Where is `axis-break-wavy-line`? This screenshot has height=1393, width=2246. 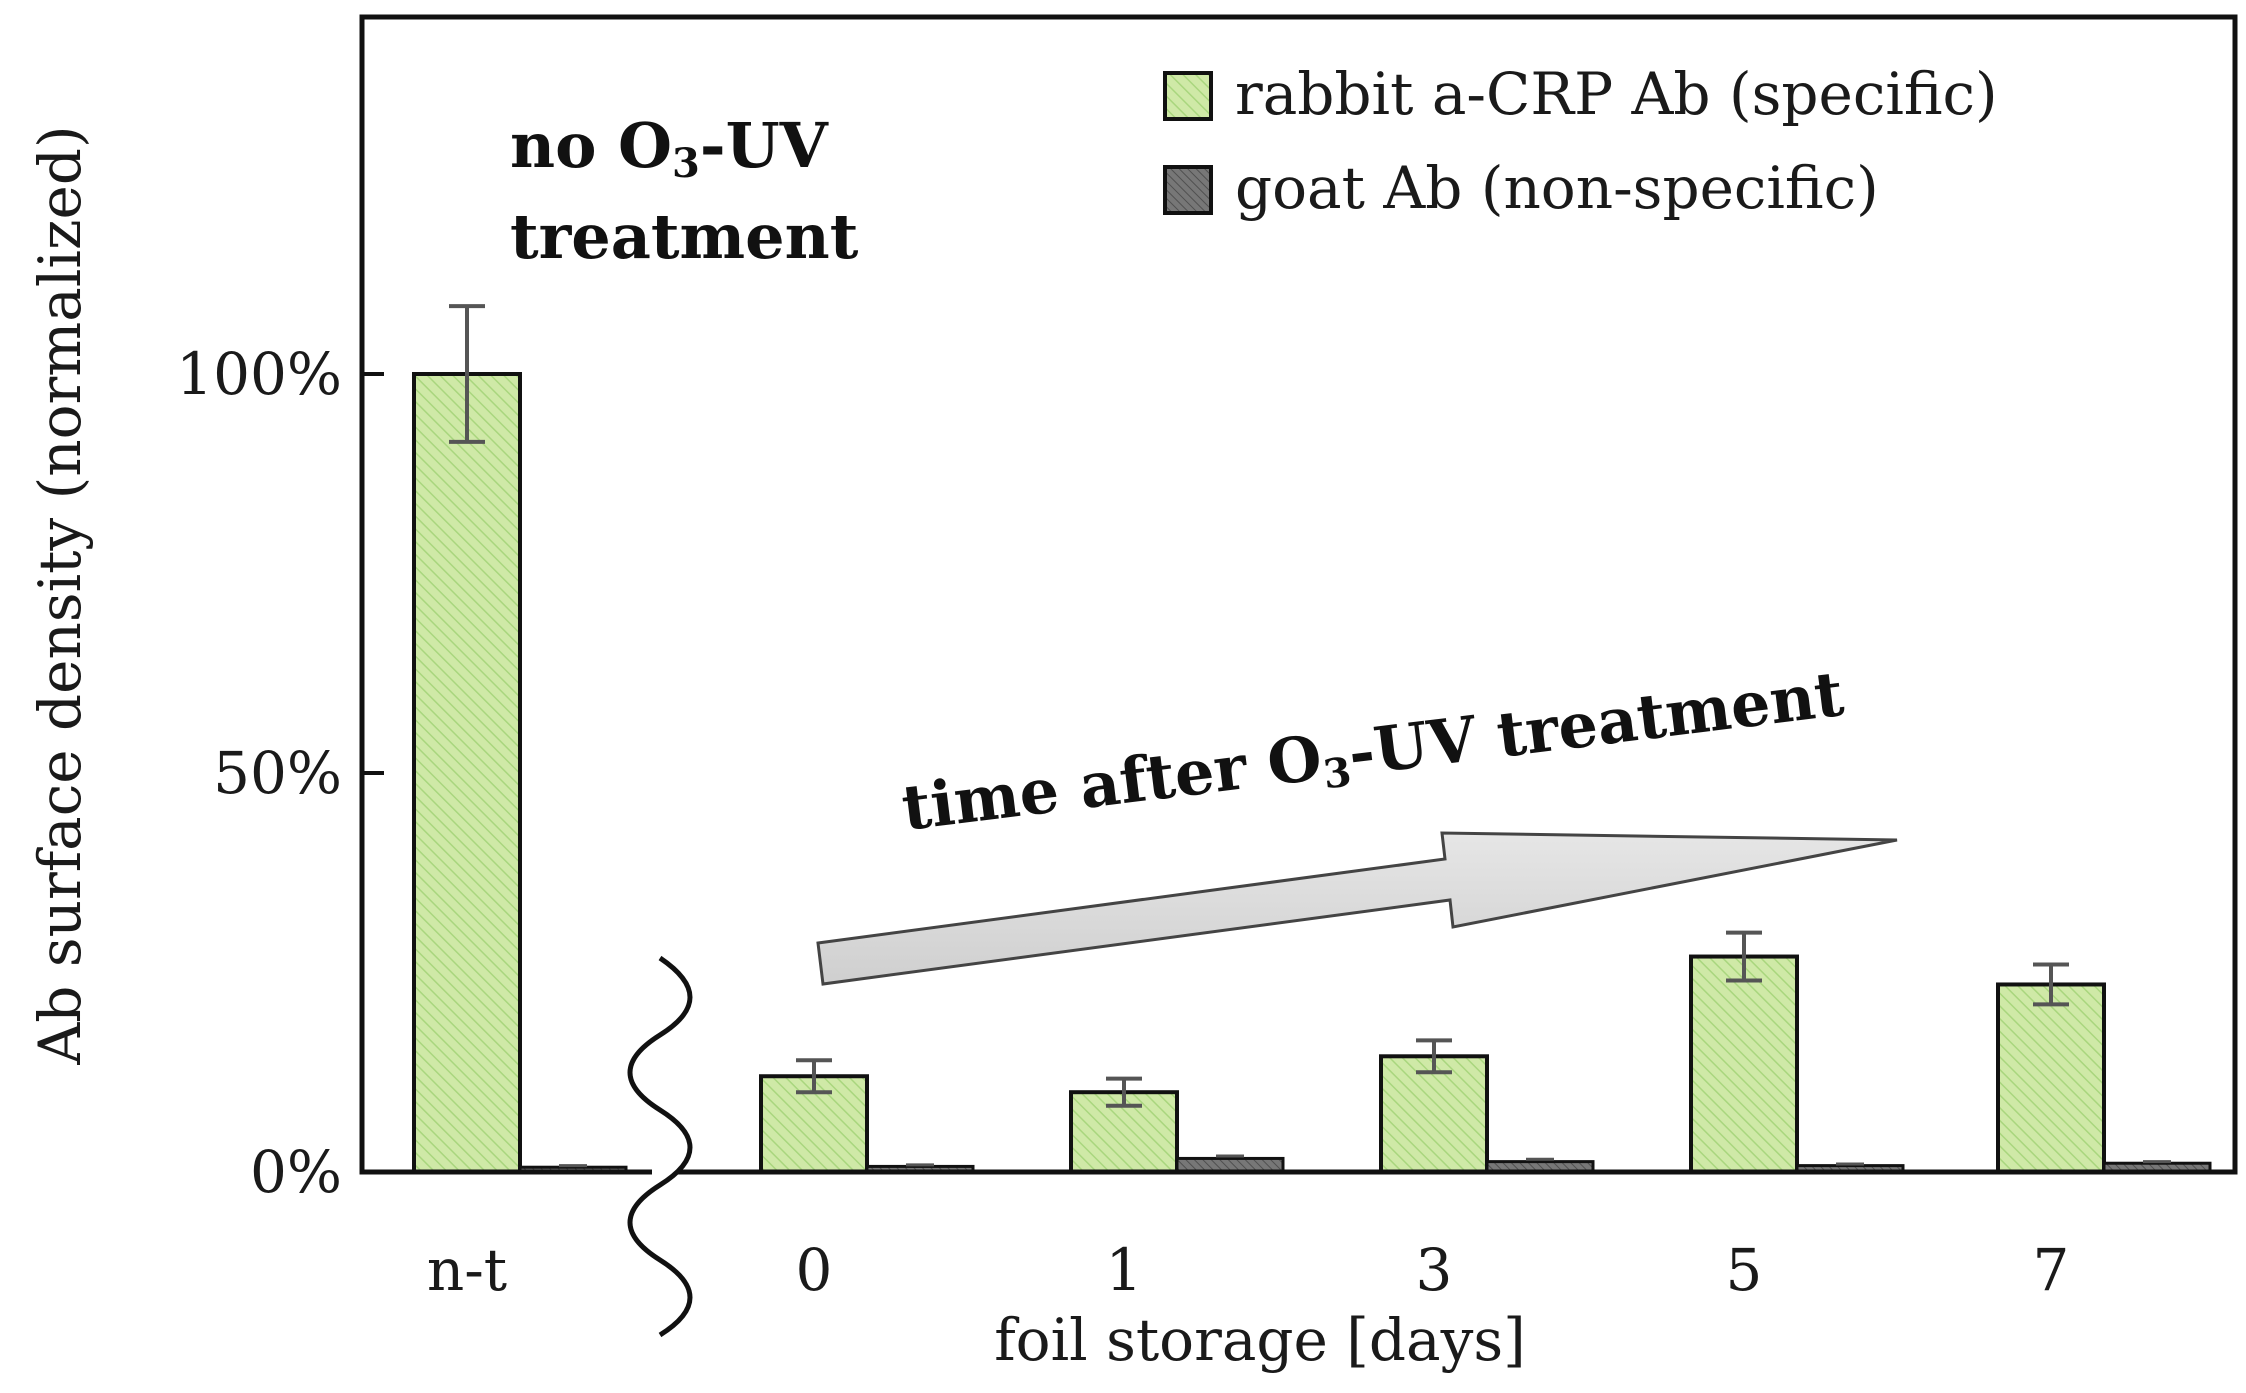 axis-break-wavy-line is located at coordinates (660, 1146).